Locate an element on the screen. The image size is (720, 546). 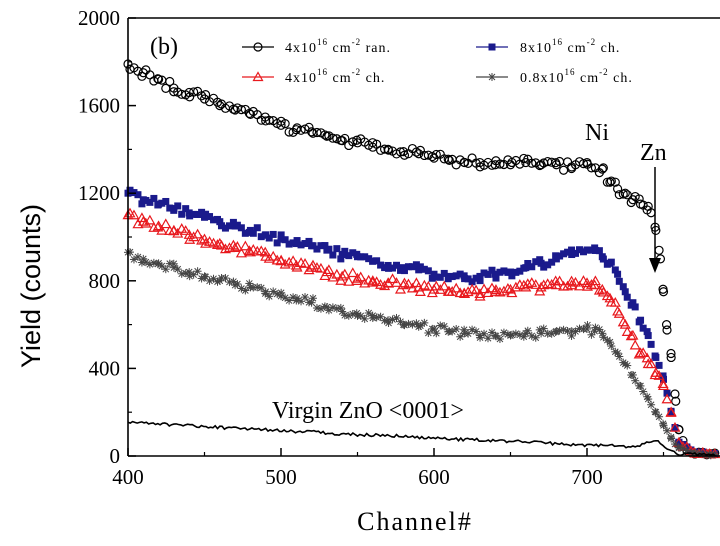
legend-entry-ch08: 0.8x1016 cm-2 ch. is located at coordinates (554, 76).